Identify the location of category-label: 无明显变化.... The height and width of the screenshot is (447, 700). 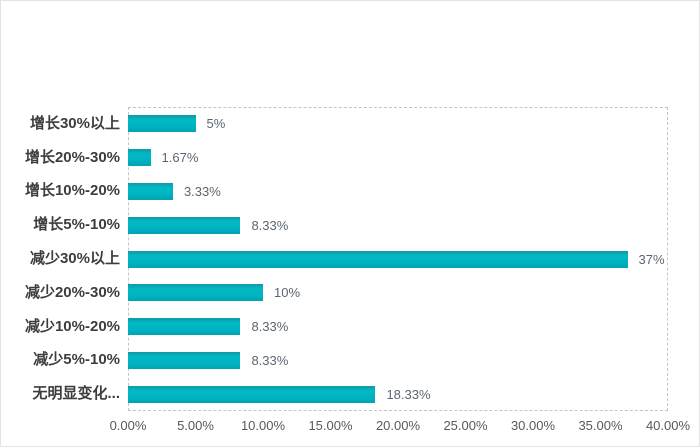
(76, 394).